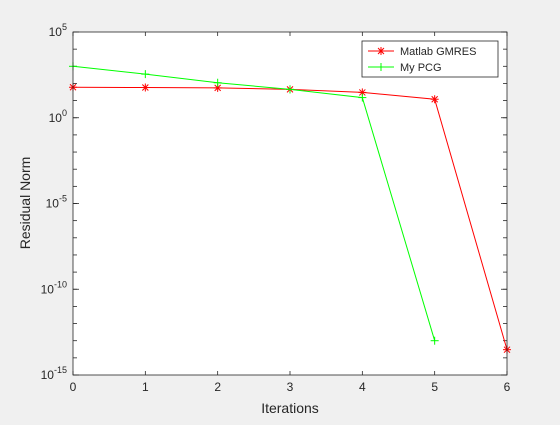 This screenshot has width=560, height=425. What do you see at coordinates (56, 202) in the screenshot?
I see `y-tick-label: 10⁻⁵` at bounding box center [56, 202].